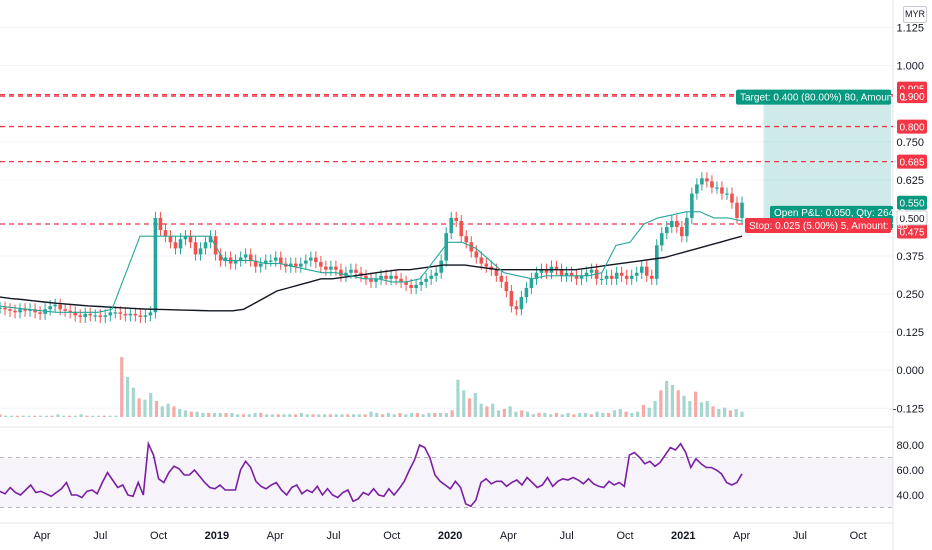 The width and height of the screenshot is (932, 550). What do you see at coordinates (910, 143) in the screenshot?
I see `price-tick-label: 0.750` at bounding box center [910, 143].